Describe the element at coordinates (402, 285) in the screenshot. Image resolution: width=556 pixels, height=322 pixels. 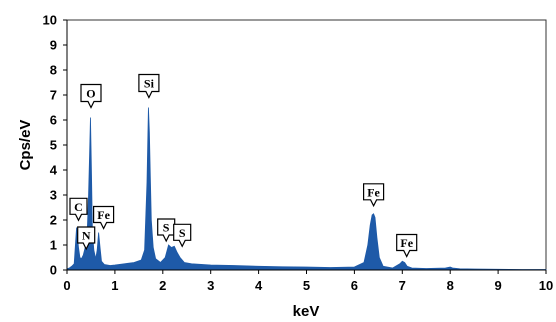
I see `x-tick-label: 7` at that location.